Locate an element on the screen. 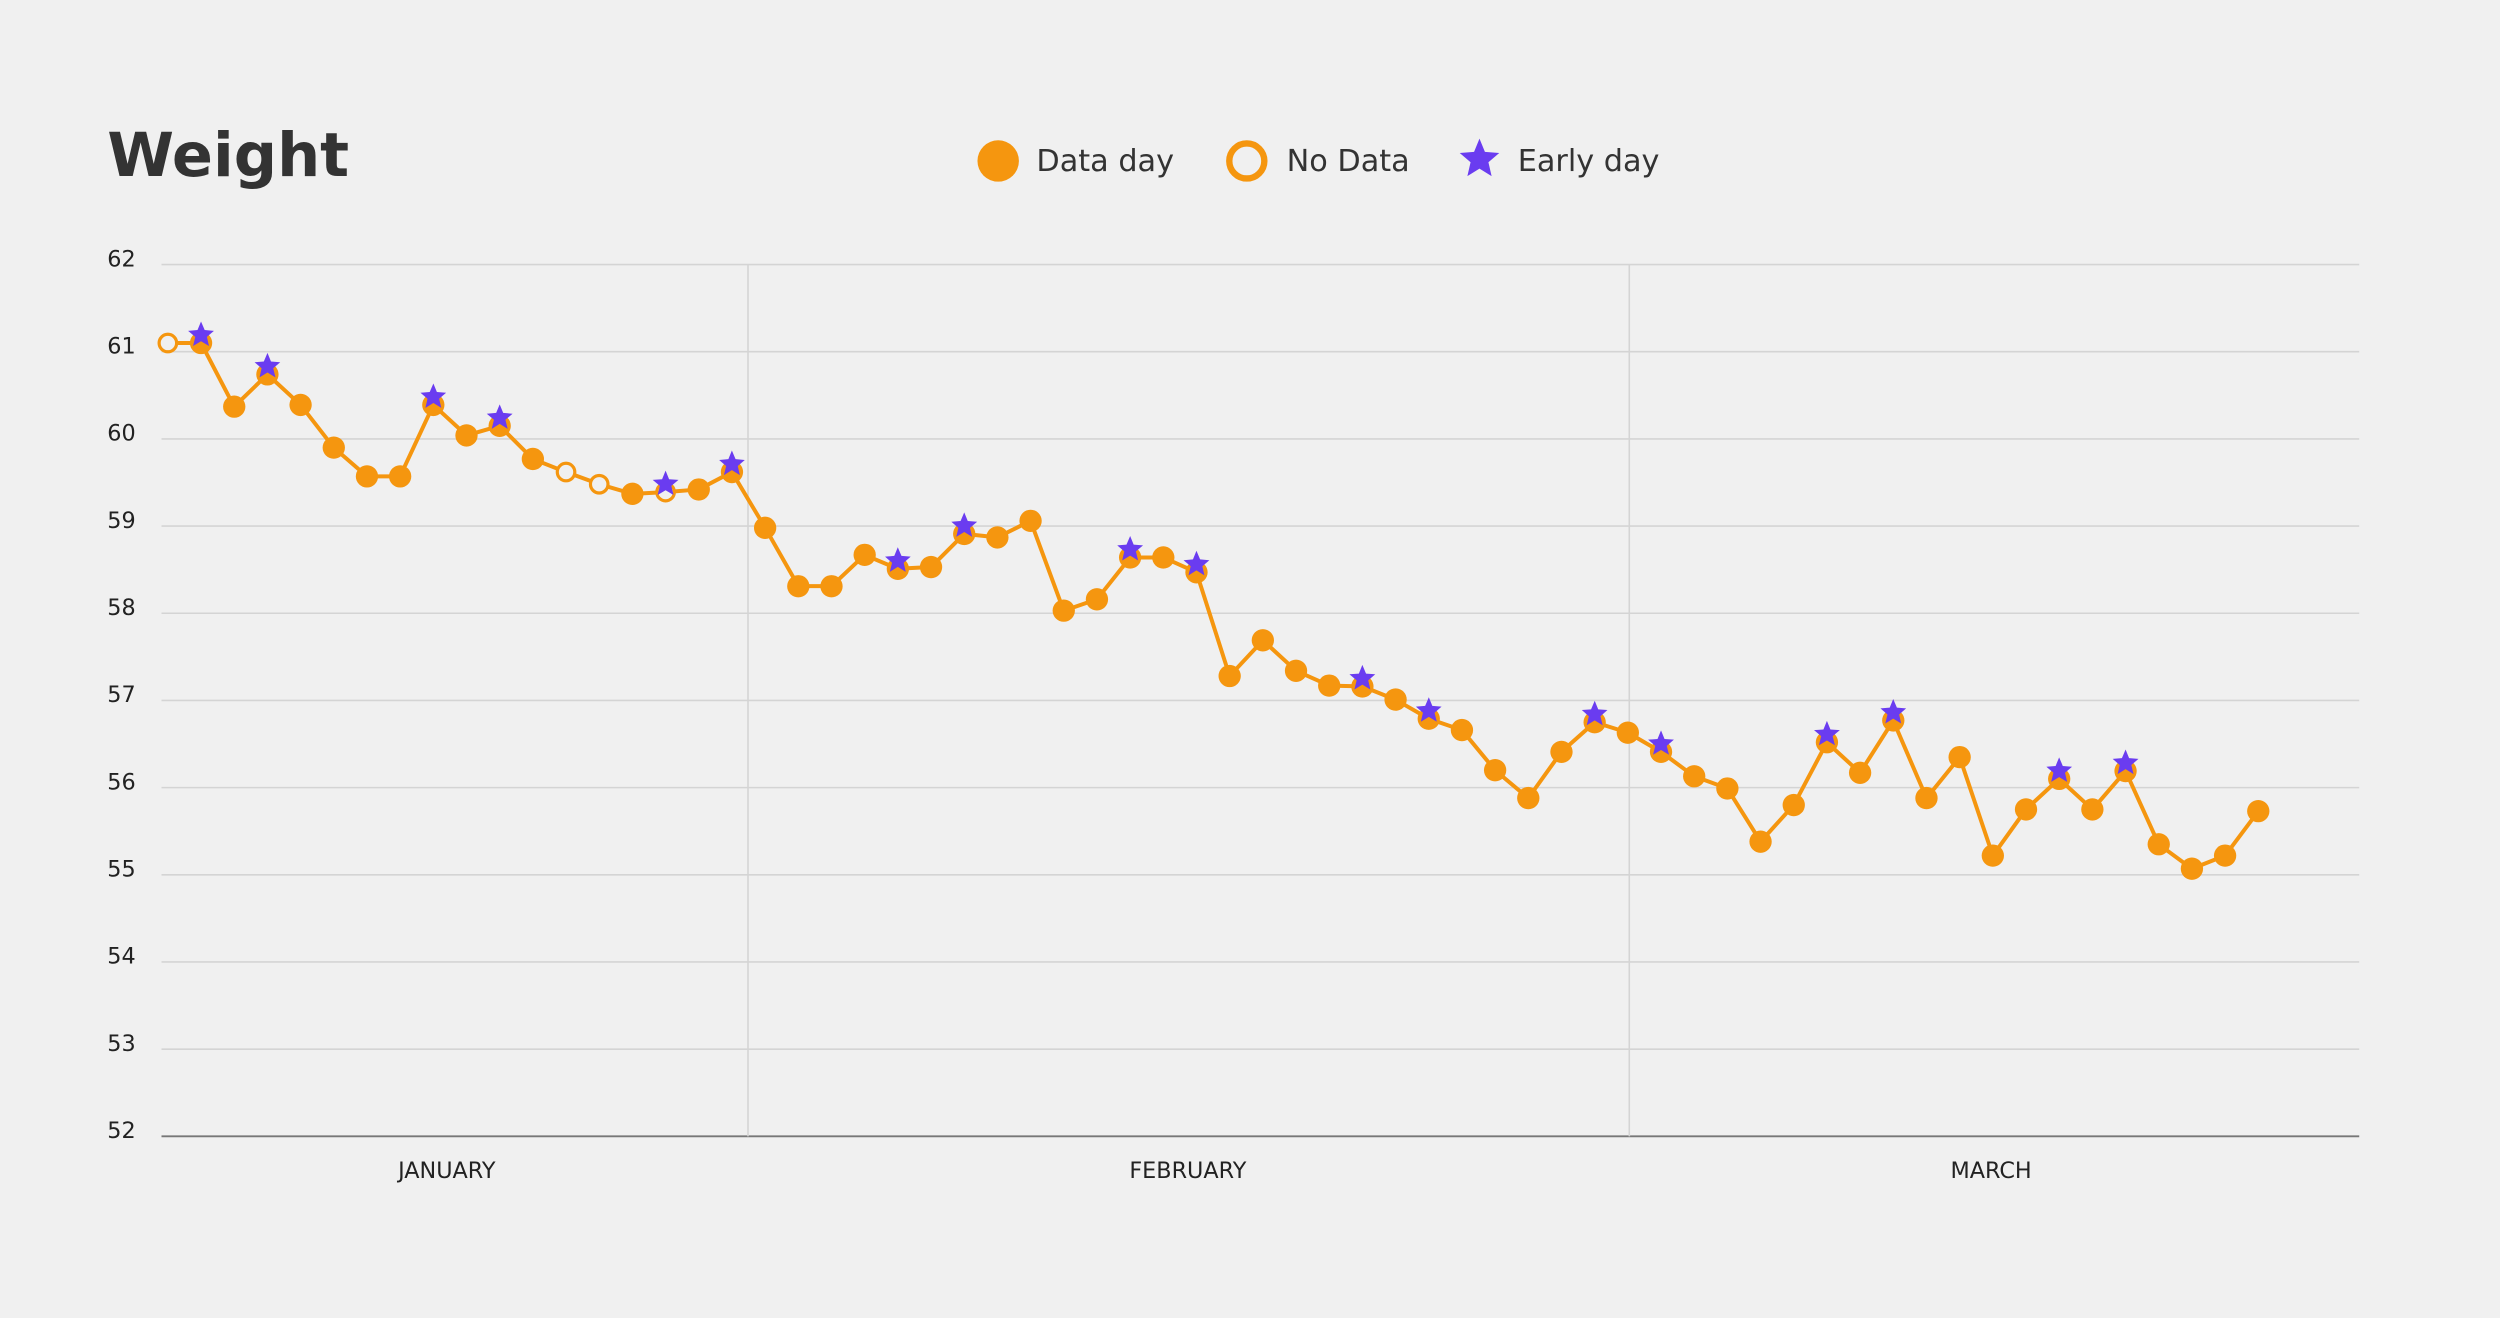 This screenshot has width=2500, height=1318. y-tick-label: 57 is located at coordinates (121, 695).